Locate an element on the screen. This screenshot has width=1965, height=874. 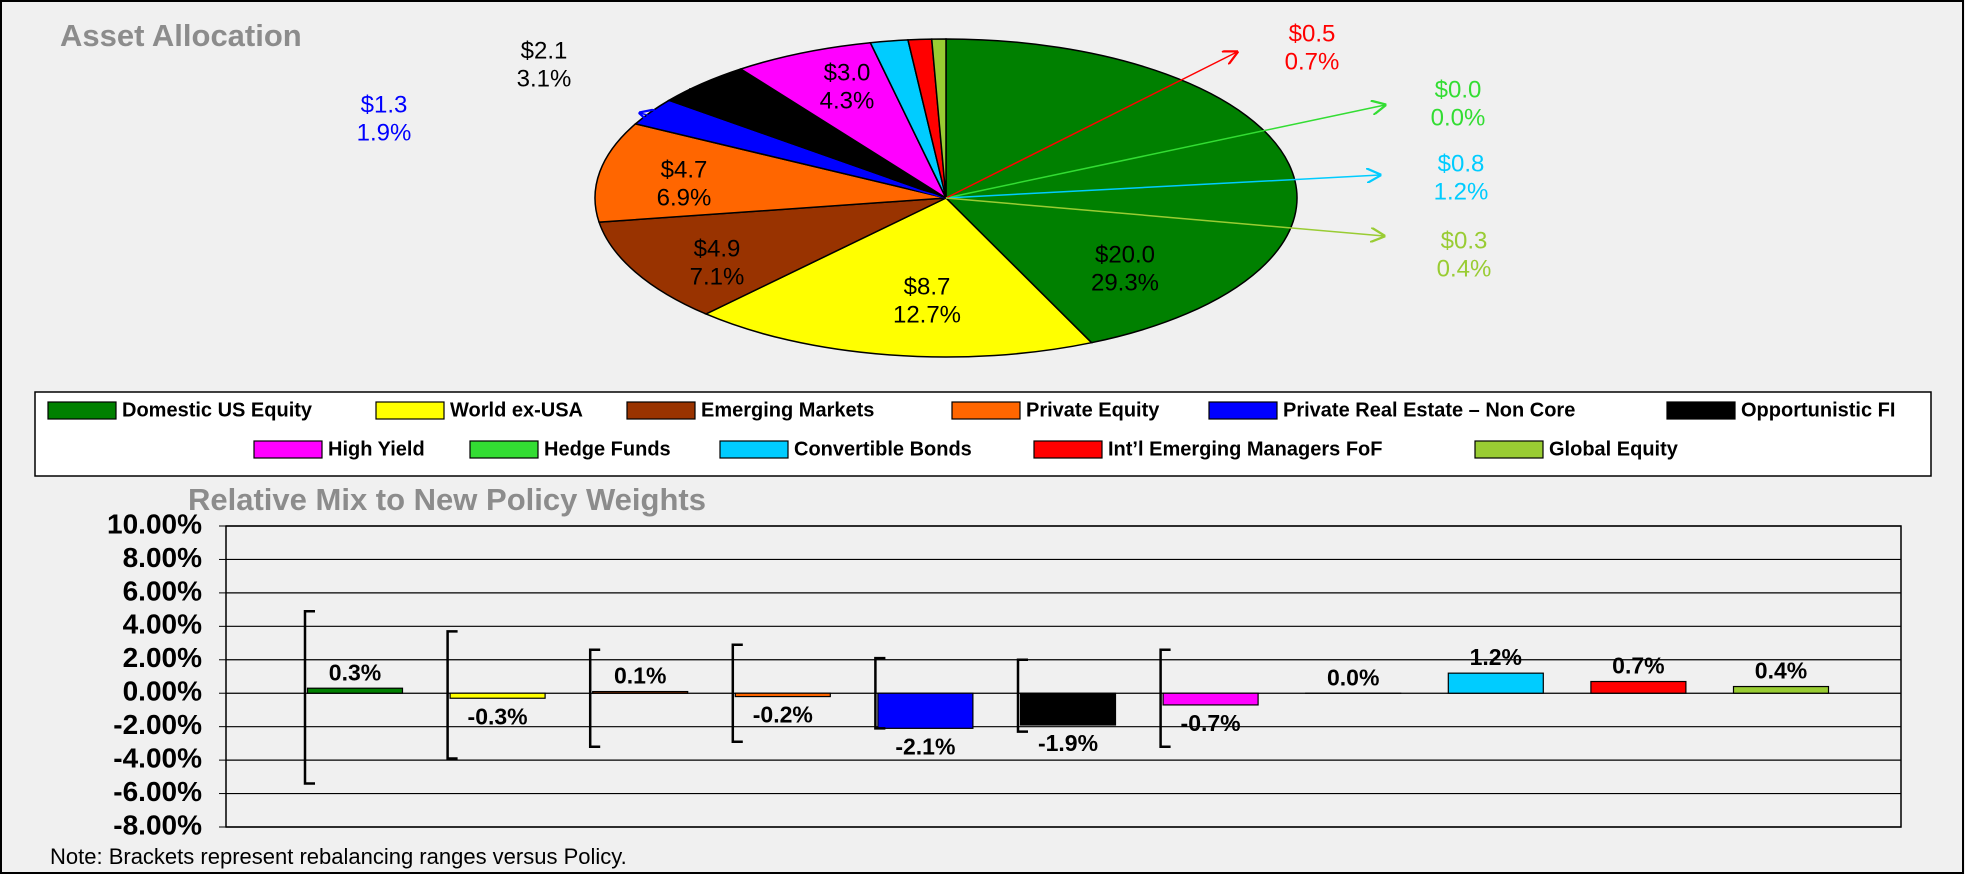
slice-value-label: $0.5 is located at coordinates (1312, 33).